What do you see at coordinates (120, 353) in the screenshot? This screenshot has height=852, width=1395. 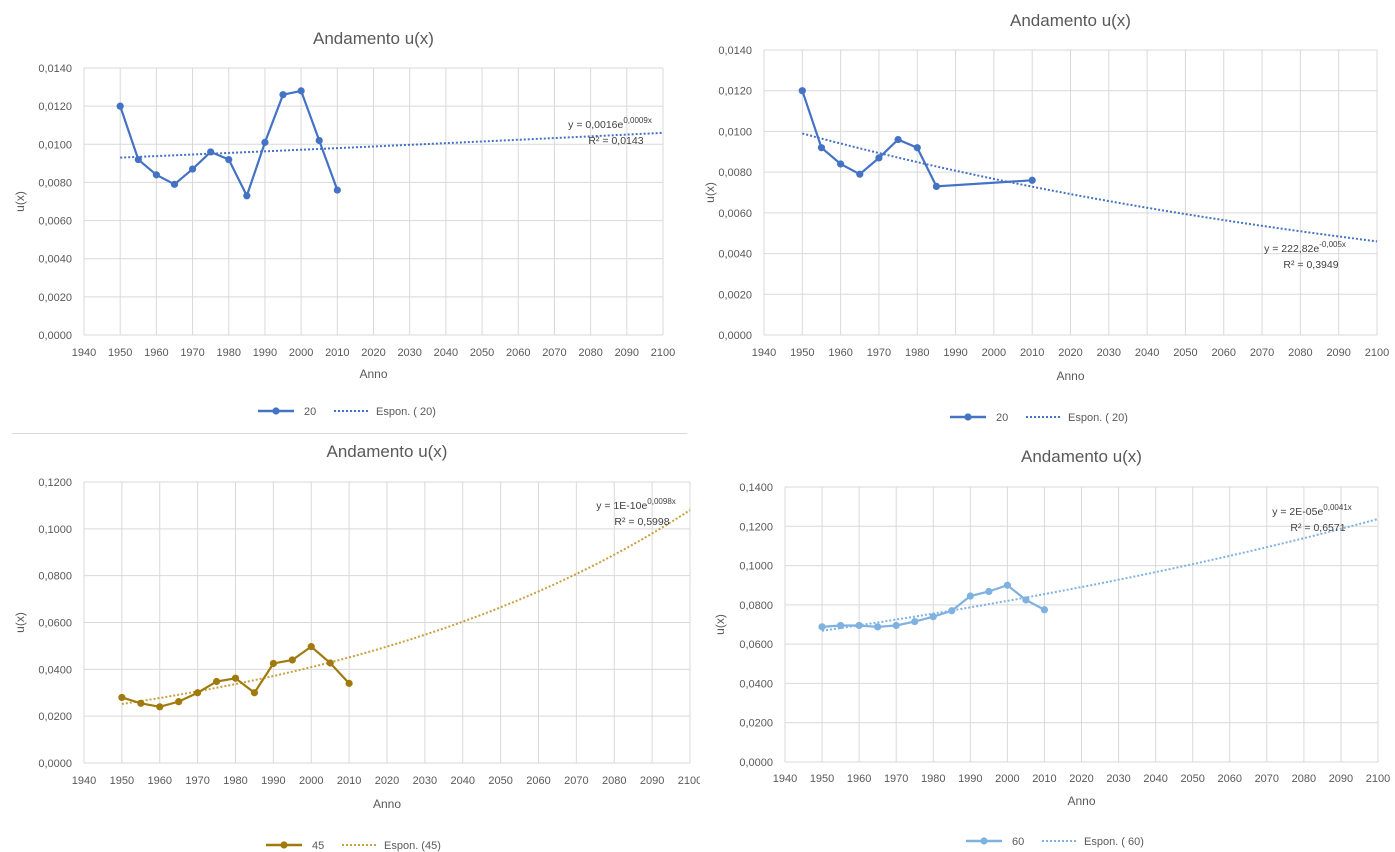 I see `x-tick-label: 1950` at bounding box center [120, 353].